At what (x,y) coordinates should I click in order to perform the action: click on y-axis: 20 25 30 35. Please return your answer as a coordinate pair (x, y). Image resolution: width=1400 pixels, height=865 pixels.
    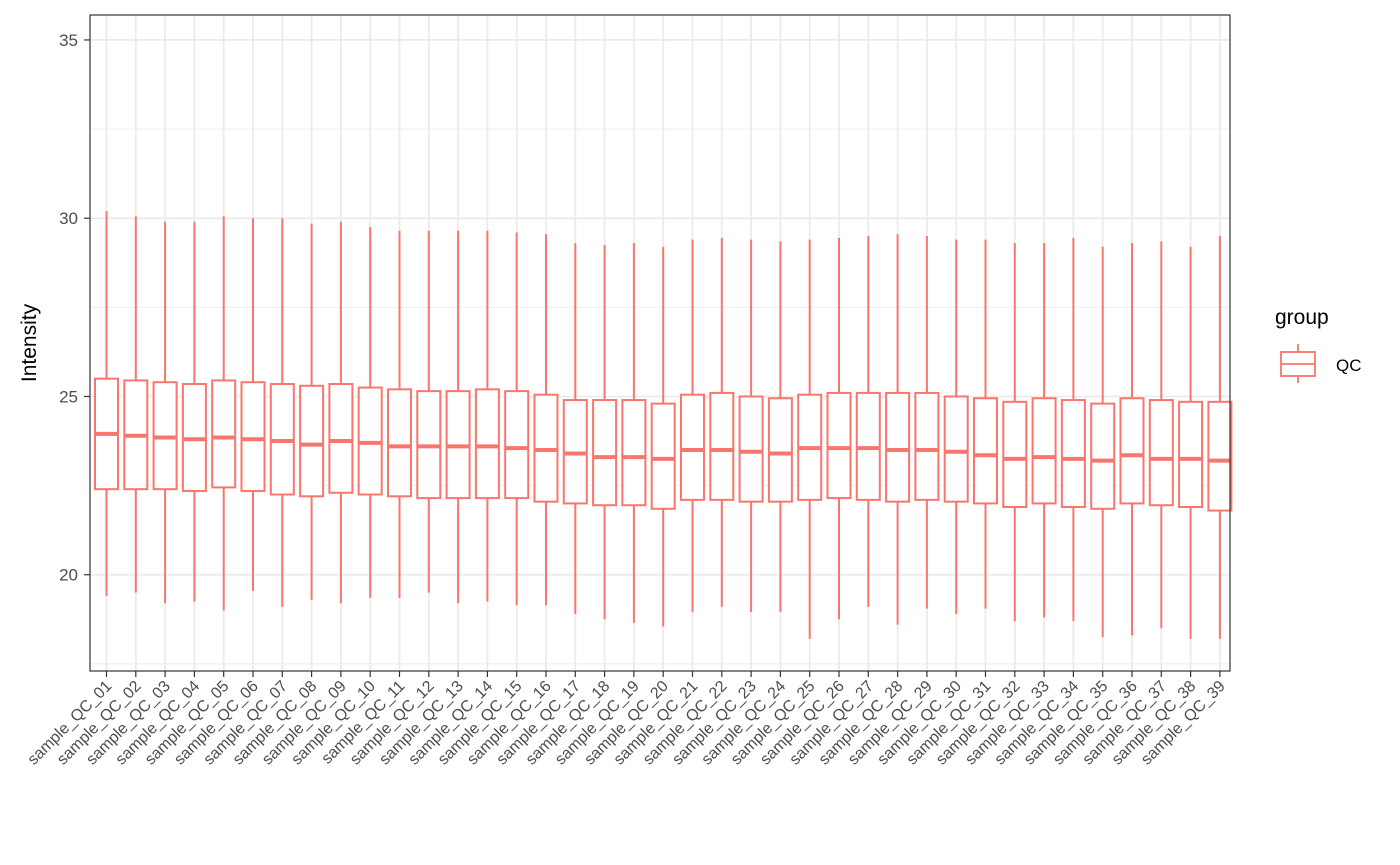
    Looking at the image, I should click on (74, 308).